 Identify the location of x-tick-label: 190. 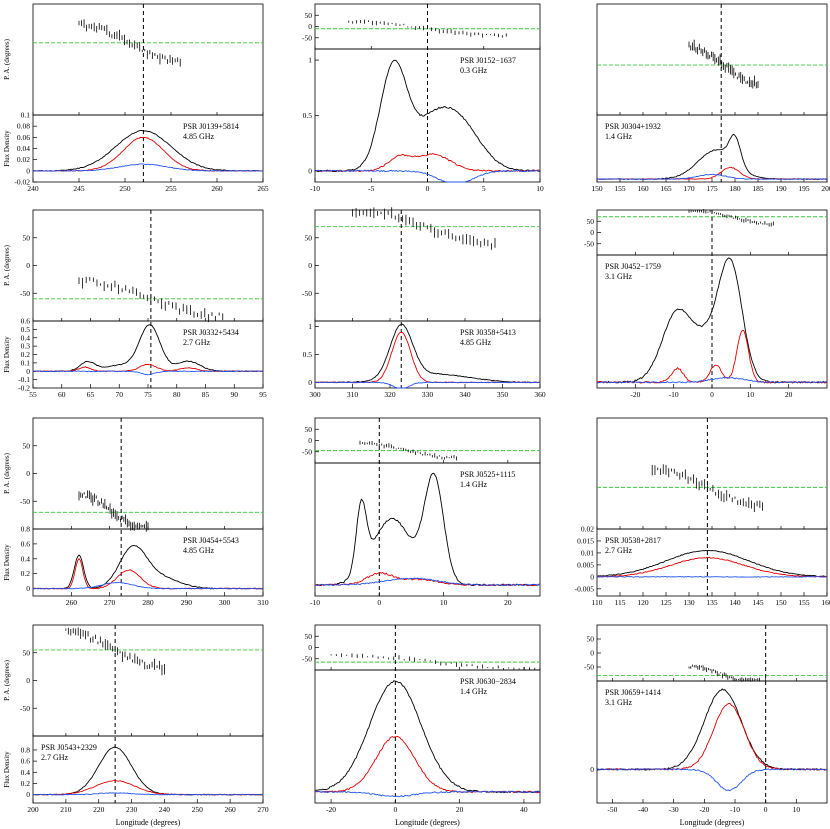
(781, 188).